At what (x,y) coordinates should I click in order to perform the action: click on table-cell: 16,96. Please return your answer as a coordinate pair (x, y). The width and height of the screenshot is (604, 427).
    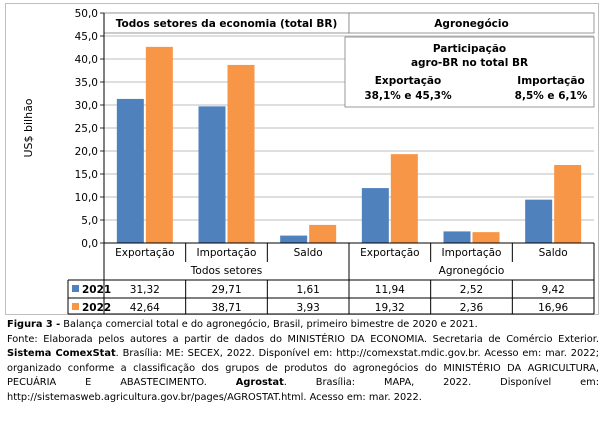
    Looking at the image, I should click on (553, 308).